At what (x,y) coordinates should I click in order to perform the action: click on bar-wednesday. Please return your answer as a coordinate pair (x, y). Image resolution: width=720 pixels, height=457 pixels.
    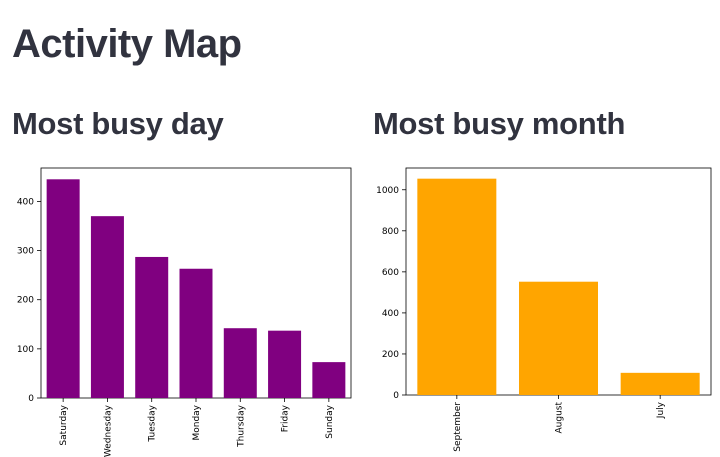
    Looking at the image, I should click on (107, 307).